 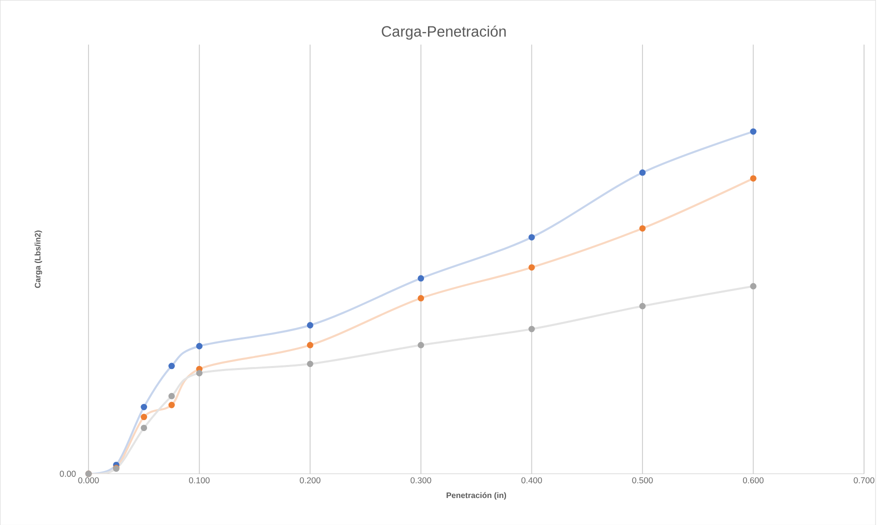 I want to click on chart-title: Carga-Penetración, so click(x=444, y=32).